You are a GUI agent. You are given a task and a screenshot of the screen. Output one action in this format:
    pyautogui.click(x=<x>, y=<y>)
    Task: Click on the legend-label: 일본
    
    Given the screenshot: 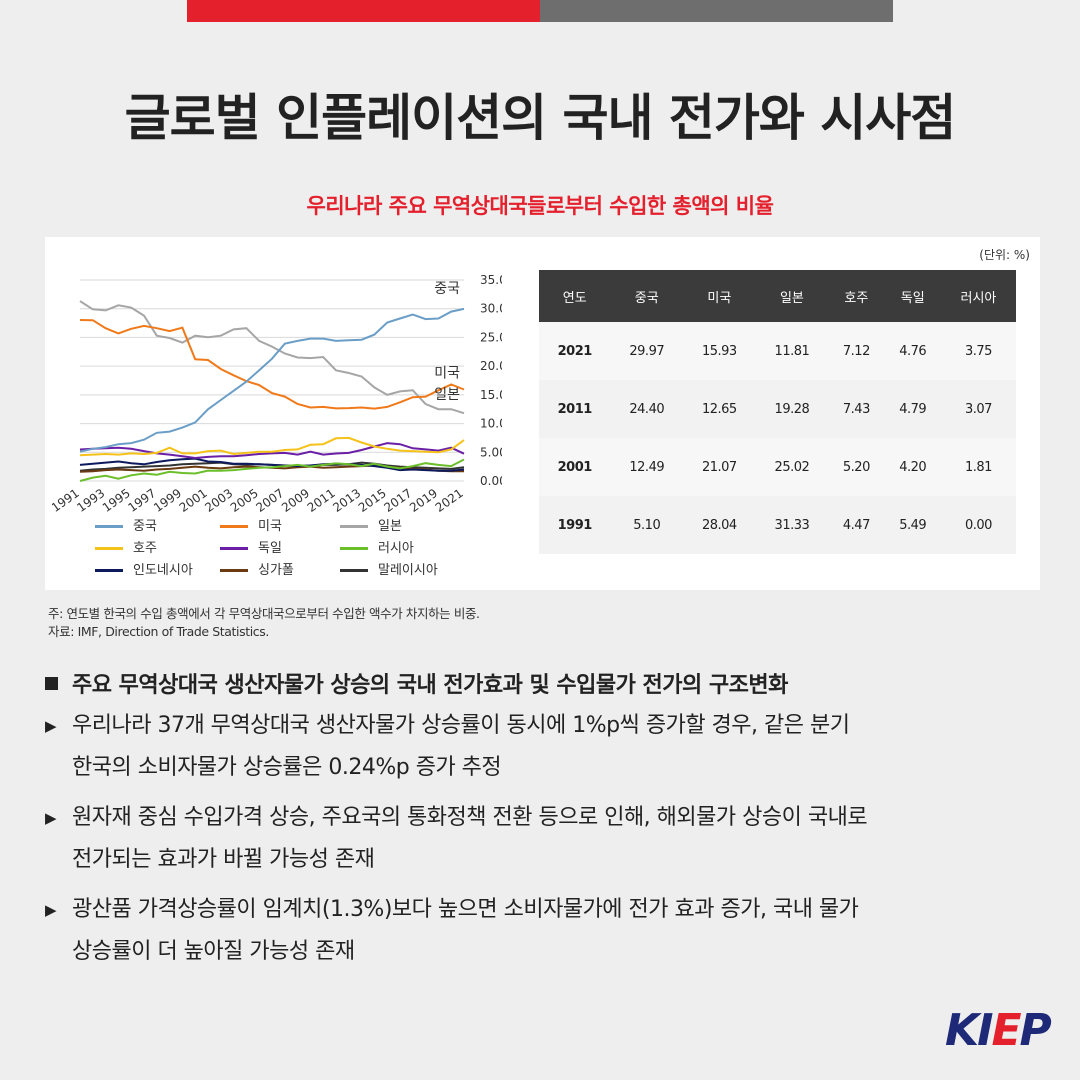 What is the action you would take?
    pyautogui.click(x=390, y=526)
    